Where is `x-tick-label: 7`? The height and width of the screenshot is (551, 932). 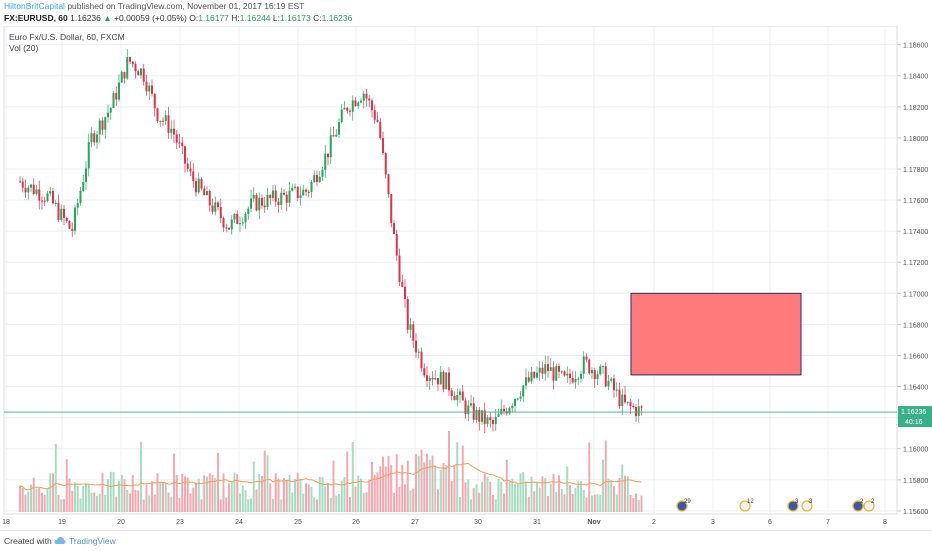 x-tick-label: 7 is located at coordinates (828, 522).